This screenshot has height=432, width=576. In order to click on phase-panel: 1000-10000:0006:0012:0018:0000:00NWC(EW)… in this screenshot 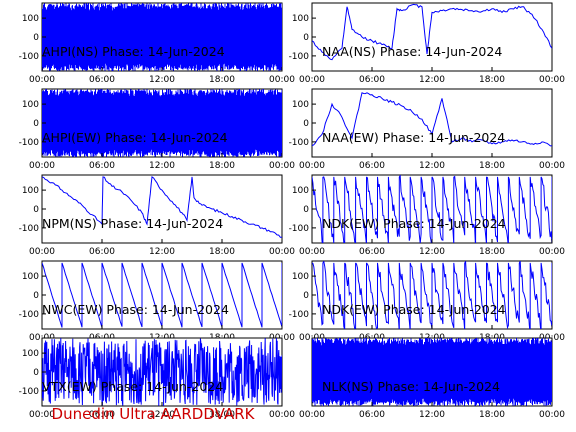, I will do `click(157, 301)`.